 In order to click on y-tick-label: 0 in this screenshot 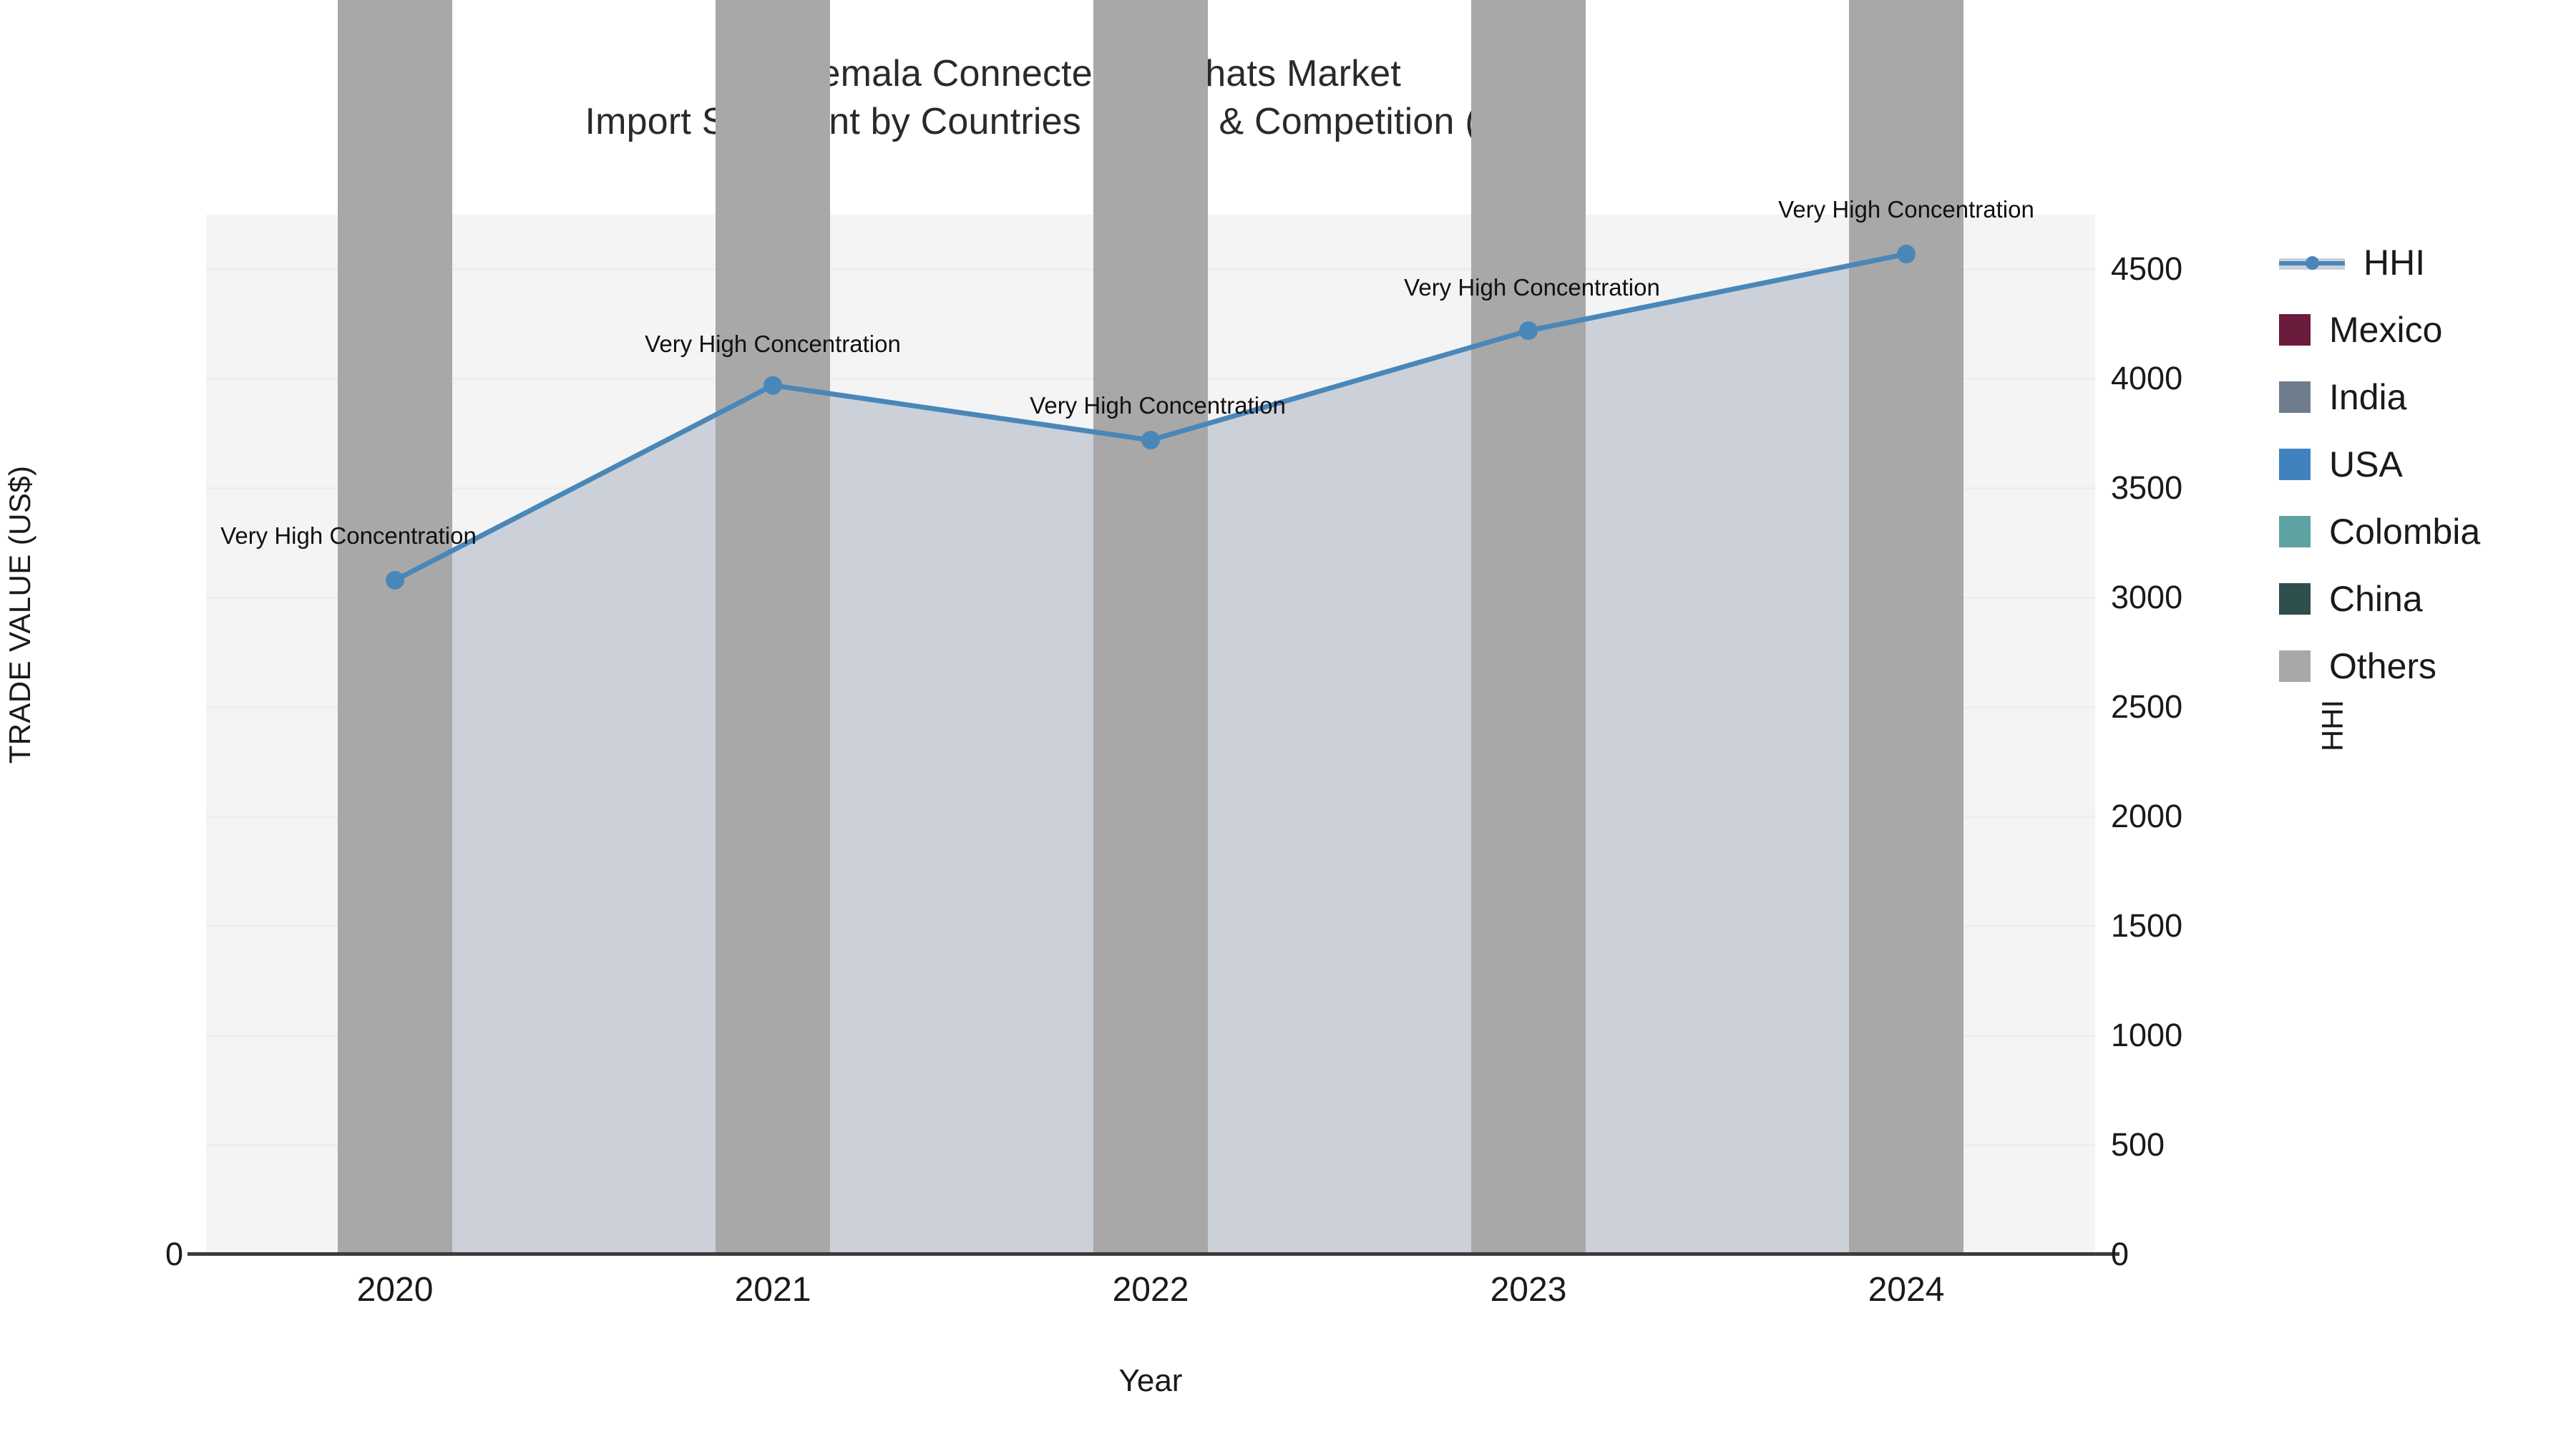, I will do `click(174, 1254)`.